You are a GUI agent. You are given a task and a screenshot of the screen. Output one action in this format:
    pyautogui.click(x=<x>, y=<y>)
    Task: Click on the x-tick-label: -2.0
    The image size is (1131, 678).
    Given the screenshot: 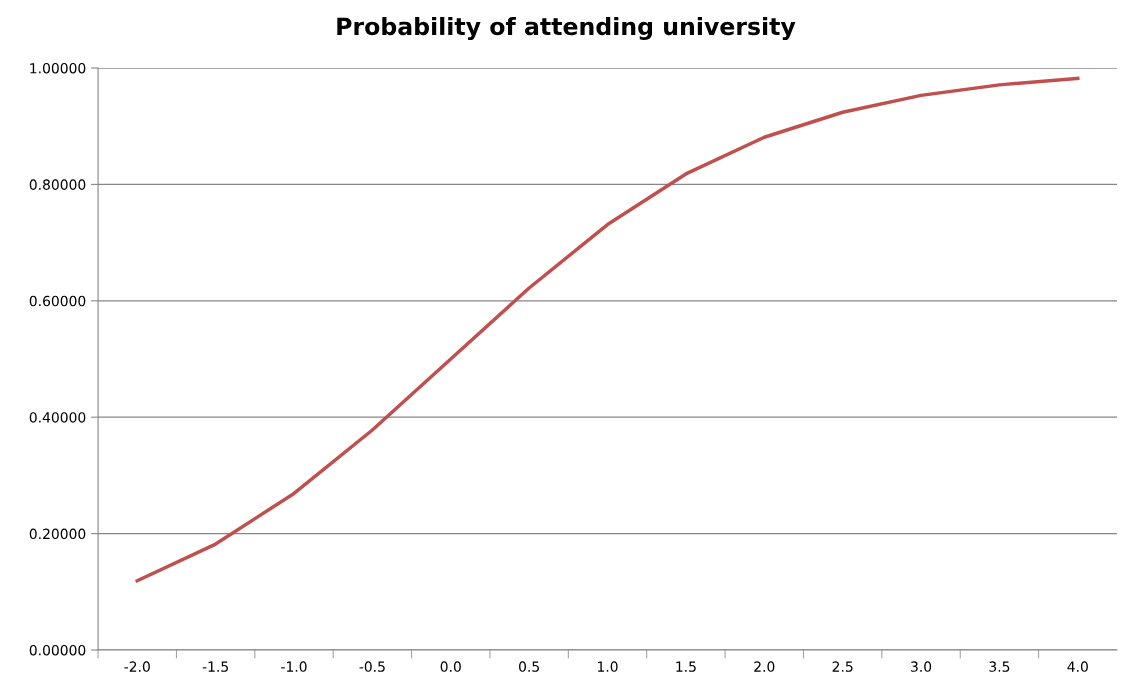 What is the action you would take?
    pyautogui.click(x=137, y=666)
    